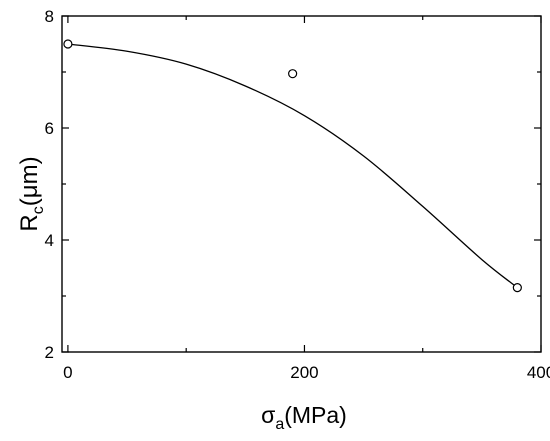 This screenshot has height=441, width=550. What do you see at coordinates (49, 128) in the screenshot?
I see `y-tick-label: 6` at bounding box center [49, 128].